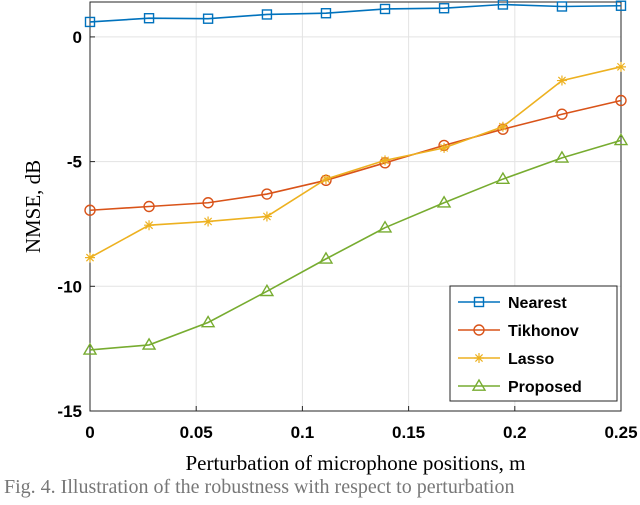 Image resolution: width=640 pixels, height=505 pixels. What do you see at coordinates (196, 432) in the screenshot?
I see `x-tick-label: 0.05` at bounding box center [196, 432].